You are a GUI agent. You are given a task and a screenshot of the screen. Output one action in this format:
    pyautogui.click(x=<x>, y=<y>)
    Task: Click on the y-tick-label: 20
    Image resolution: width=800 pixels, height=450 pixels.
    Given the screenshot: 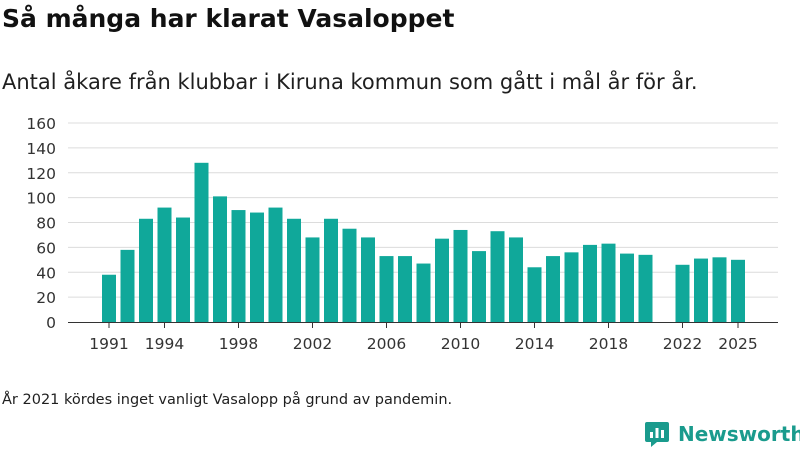 What is the action you would take?
    pyautogui.click(x=46, y=298)
    